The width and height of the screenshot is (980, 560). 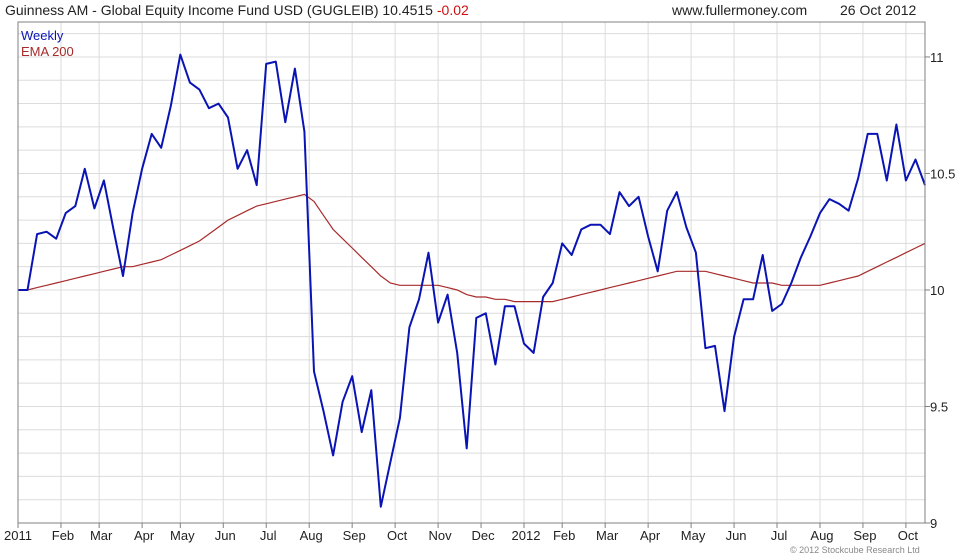 I want to click on y-tick-label: 11, so click(x=937, y=57).